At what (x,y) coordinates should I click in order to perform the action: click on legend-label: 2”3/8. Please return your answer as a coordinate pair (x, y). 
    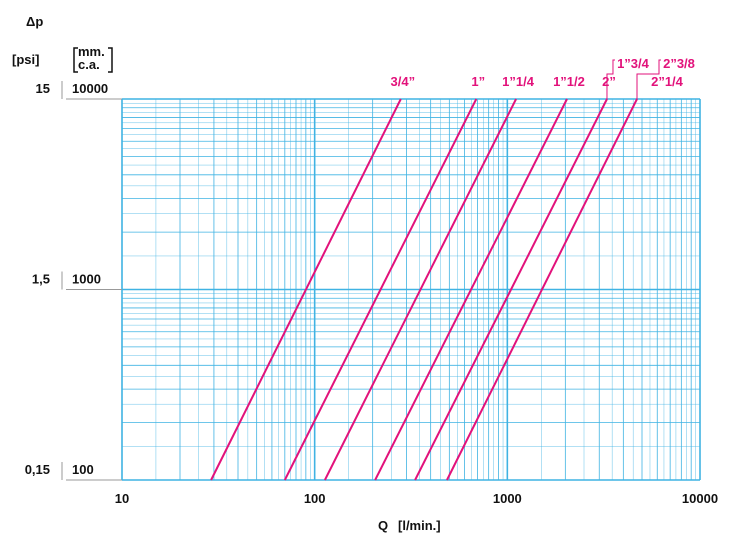
    Looking at the image, I should click on (679, 63).